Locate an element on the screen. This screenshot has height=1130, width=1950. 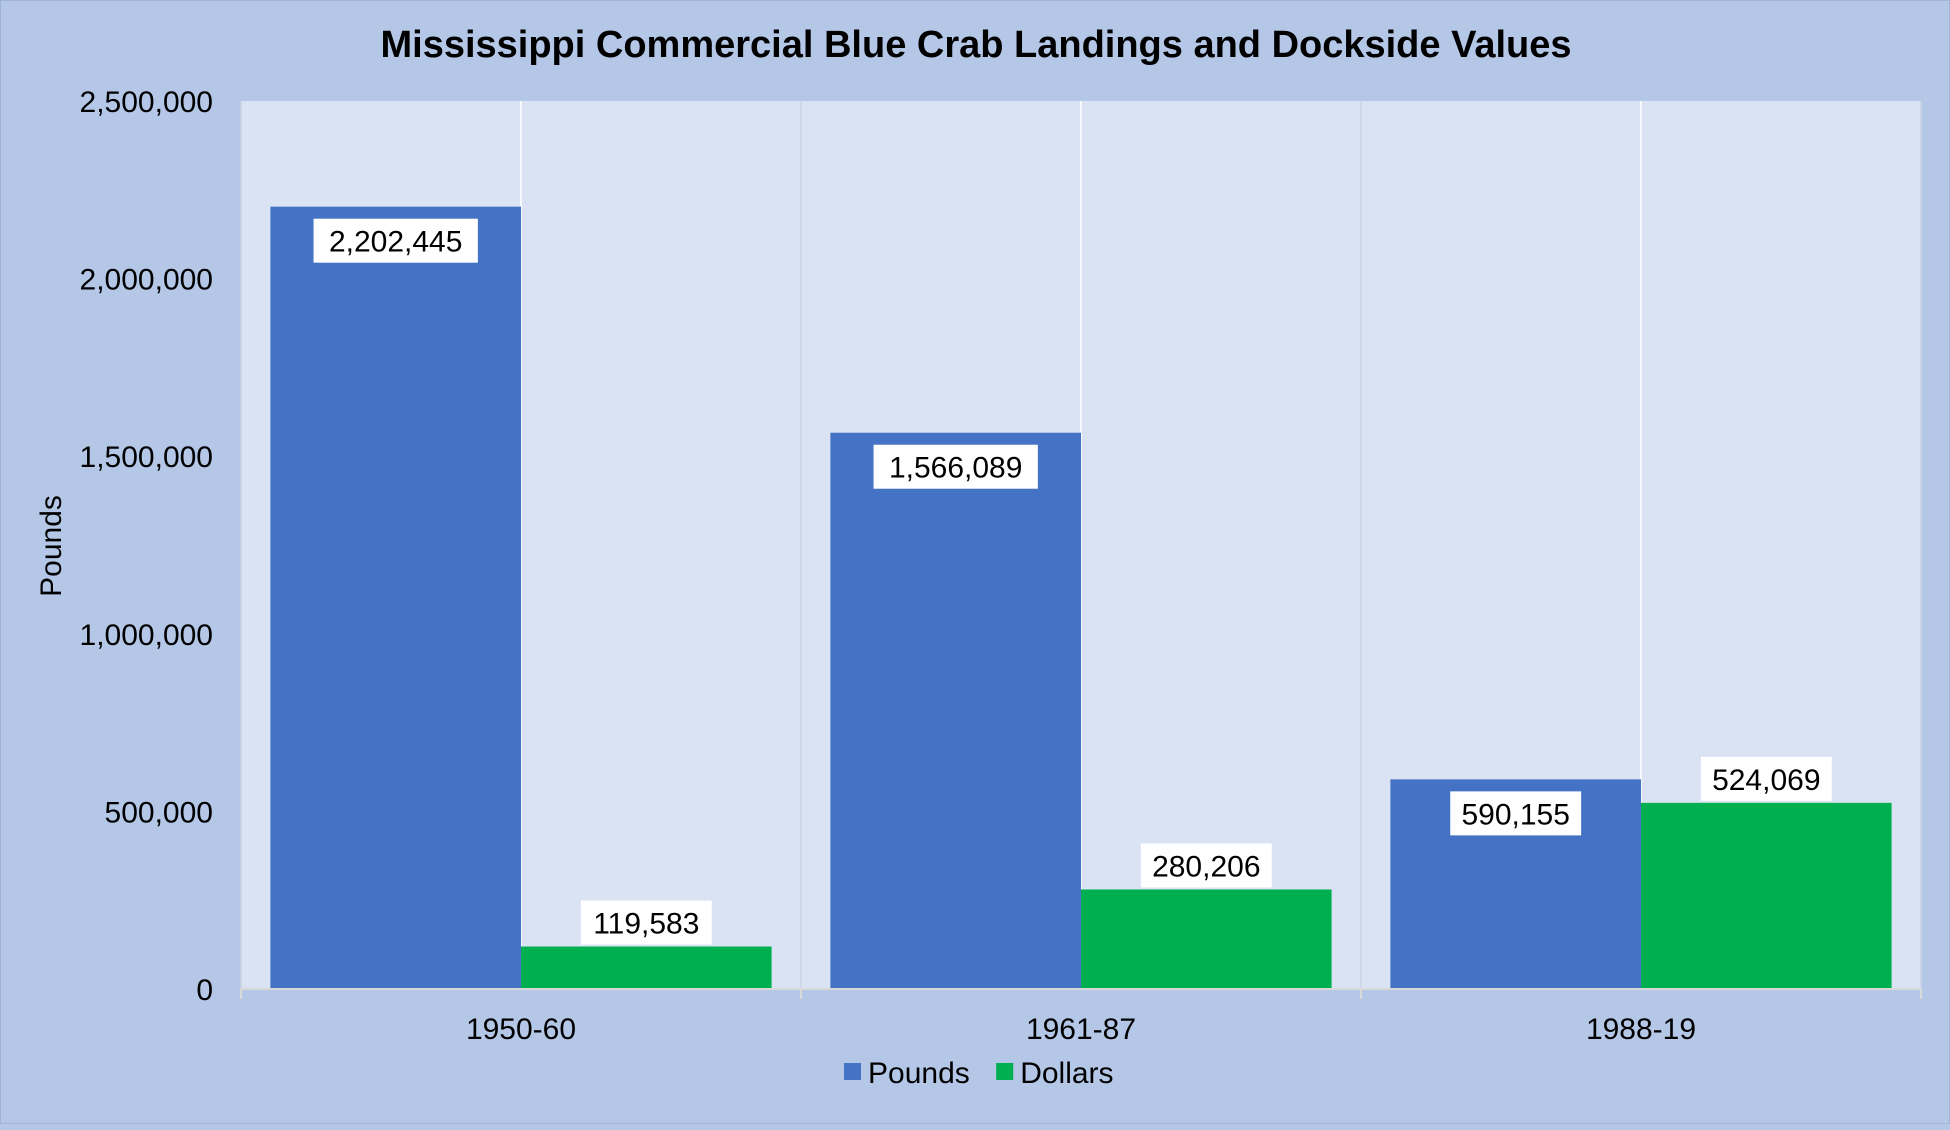
y-tick-label: 500,000 is located at coordinates (159, 812).